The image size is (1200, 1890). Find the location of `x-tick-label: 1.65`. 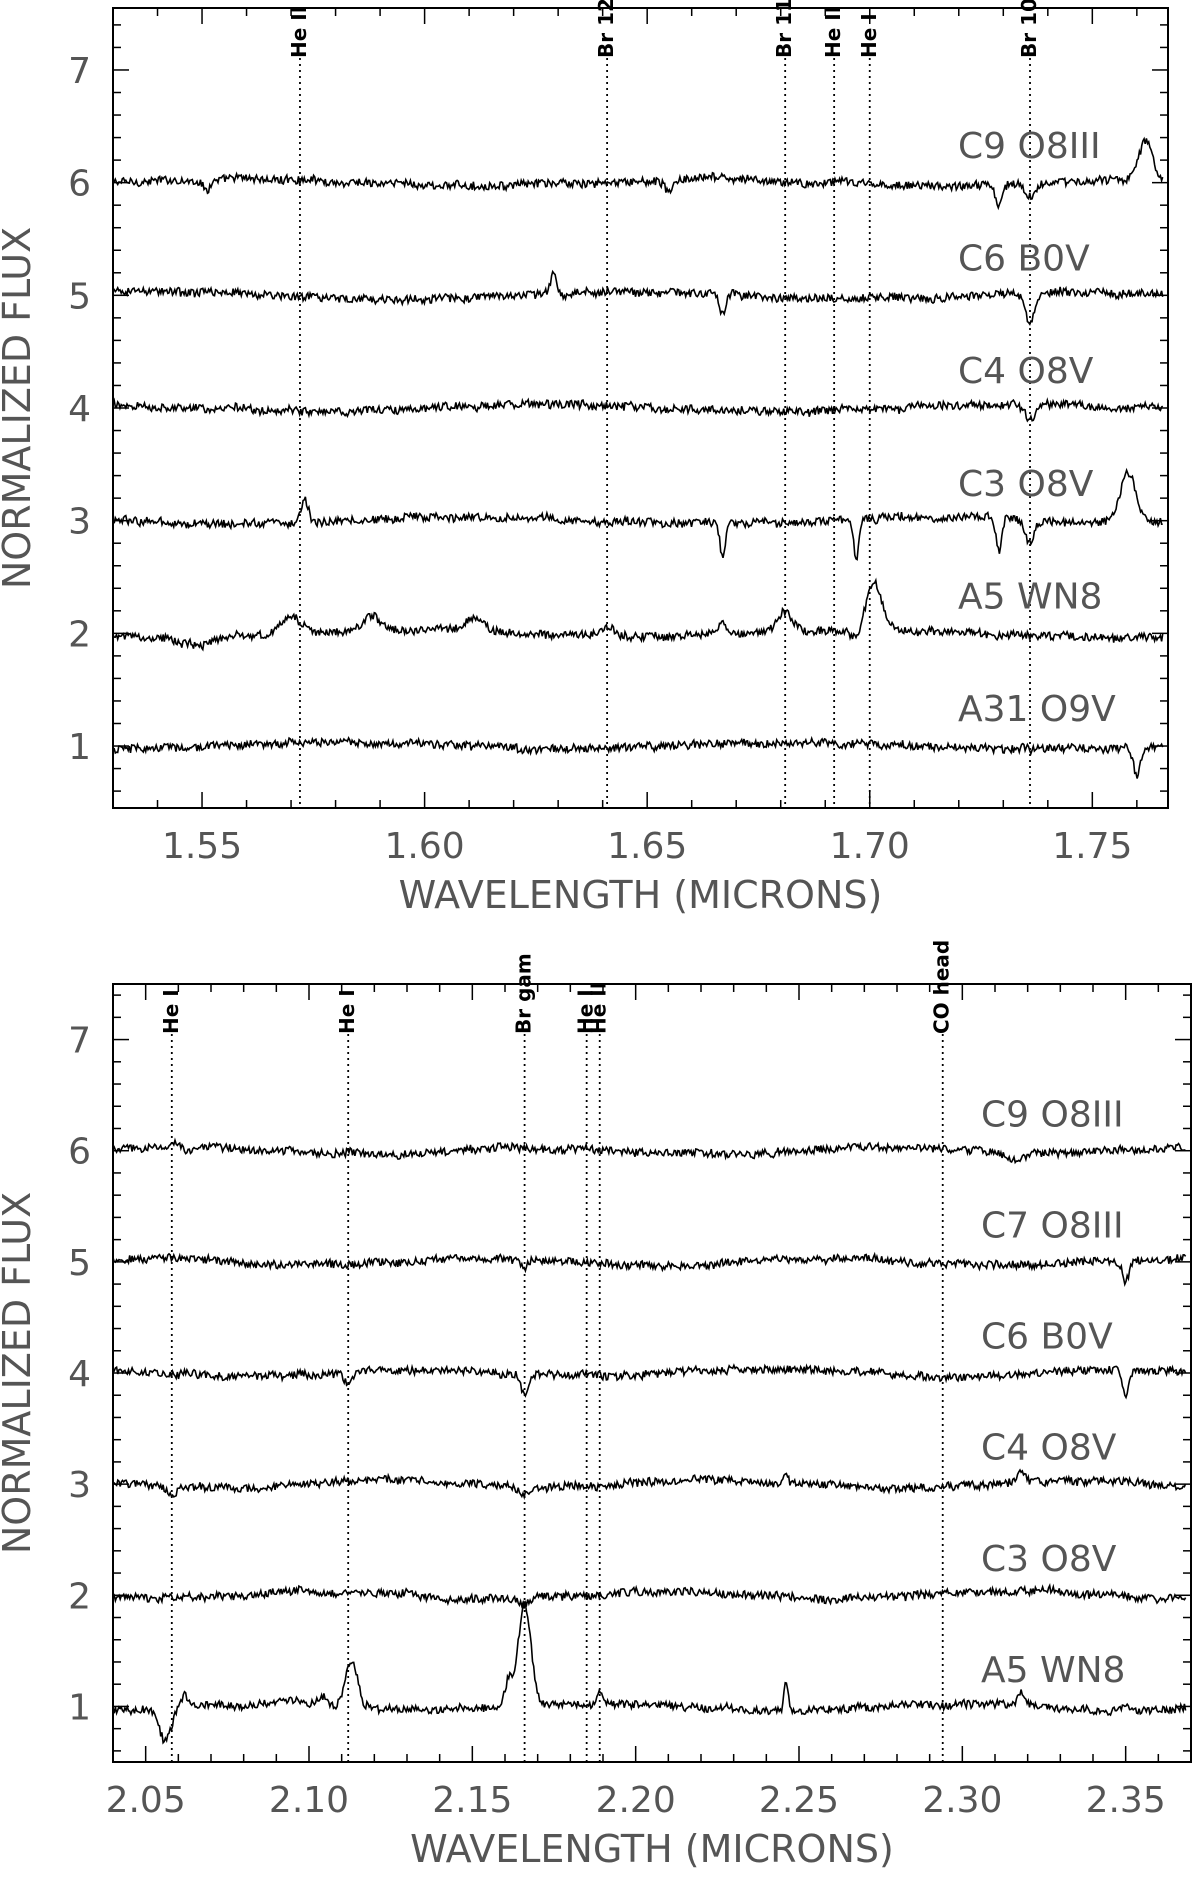

x-tick-label: 1.65 is located at coordinates (647, 846).